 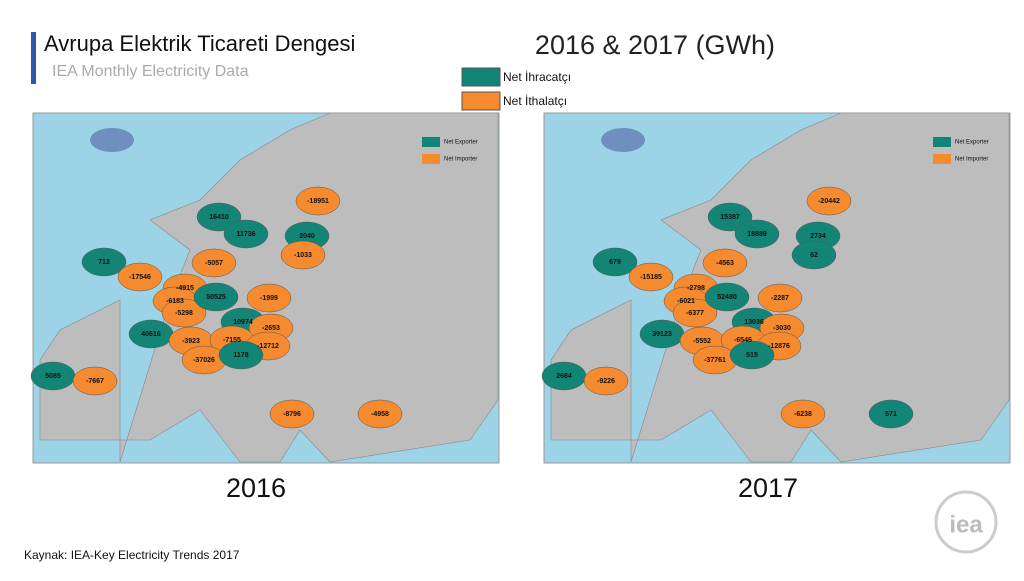 I want to click on country-value: -12876, so click(x=779, y=346).